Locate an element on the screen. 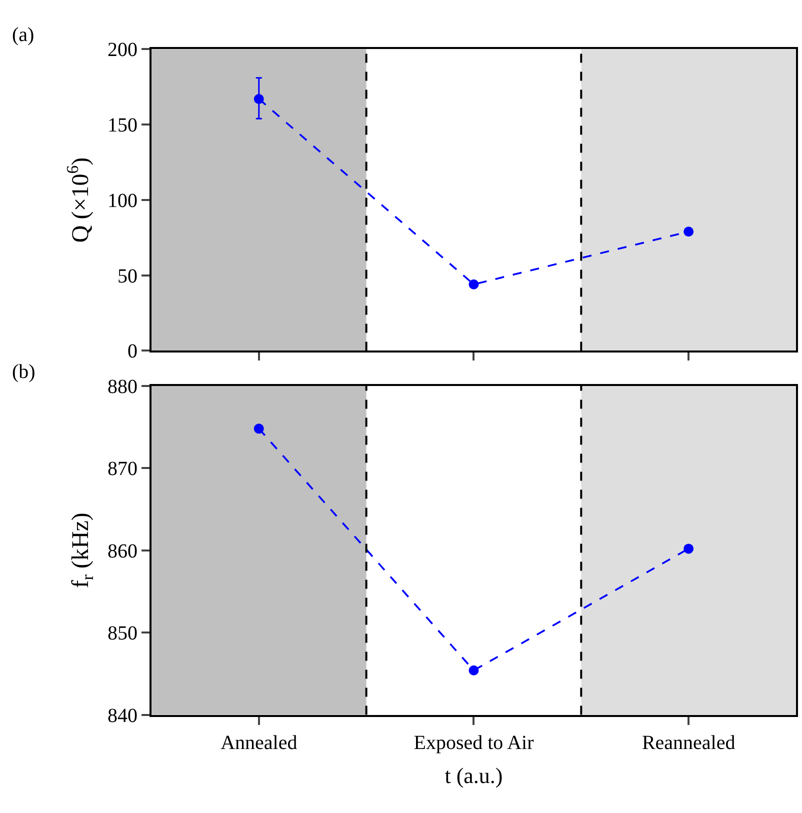  y-tick-label: 860 is located at coordinates (122, 551).